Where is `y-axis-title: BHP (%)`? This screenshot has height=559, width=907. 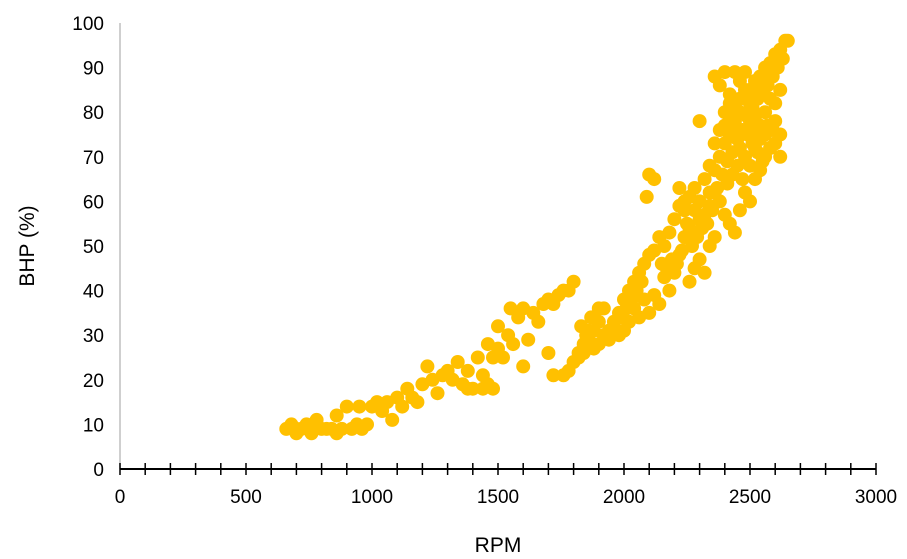 y-axis-title: BHP (%) is located at coordinates (27, 245).